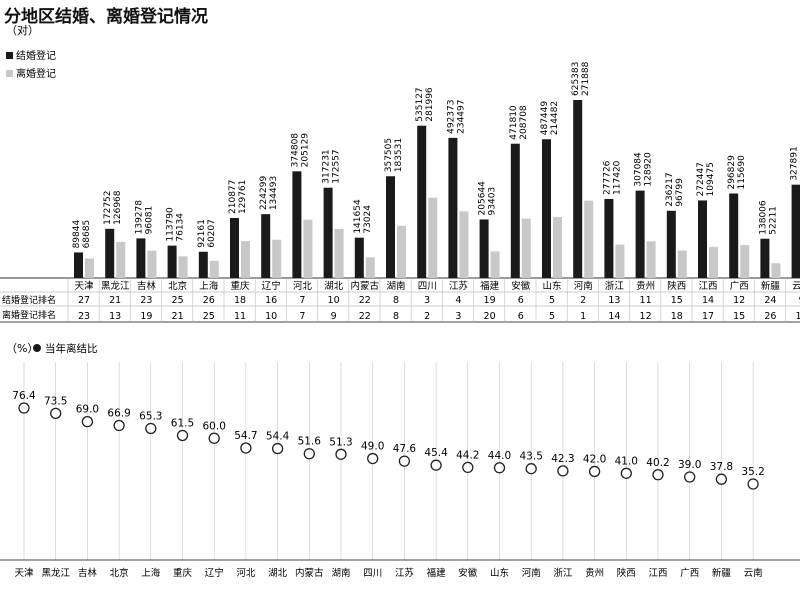 Image resolution: width=800 pixels, height=600 pixels. What do you see at coordinates (303, 286) in the screenshot?
I see `category-label-河北: 河北` at bounding box center [303, 286].